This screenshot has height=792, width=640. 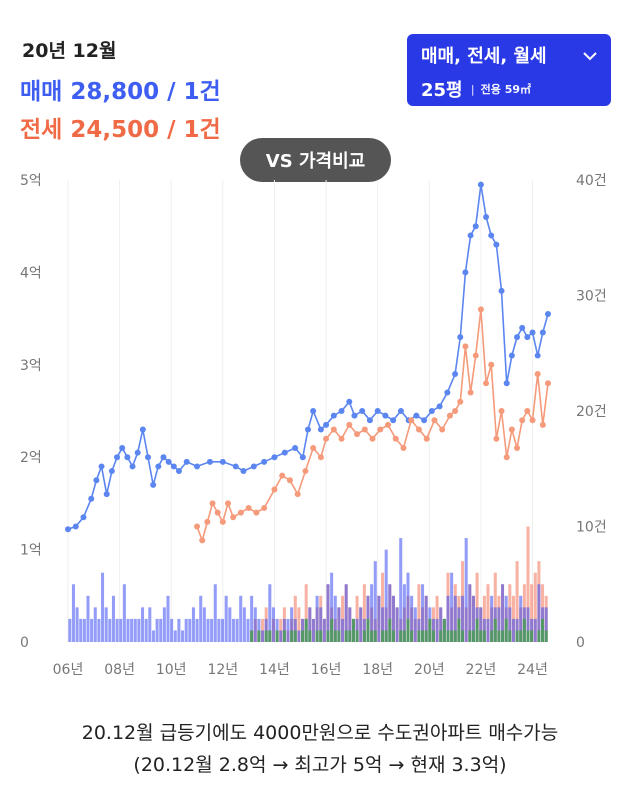 What do you see at coordinates (532, 670) in the screenshot?
I see `x-tick-label: 24년` at bounding box center [532, 670].